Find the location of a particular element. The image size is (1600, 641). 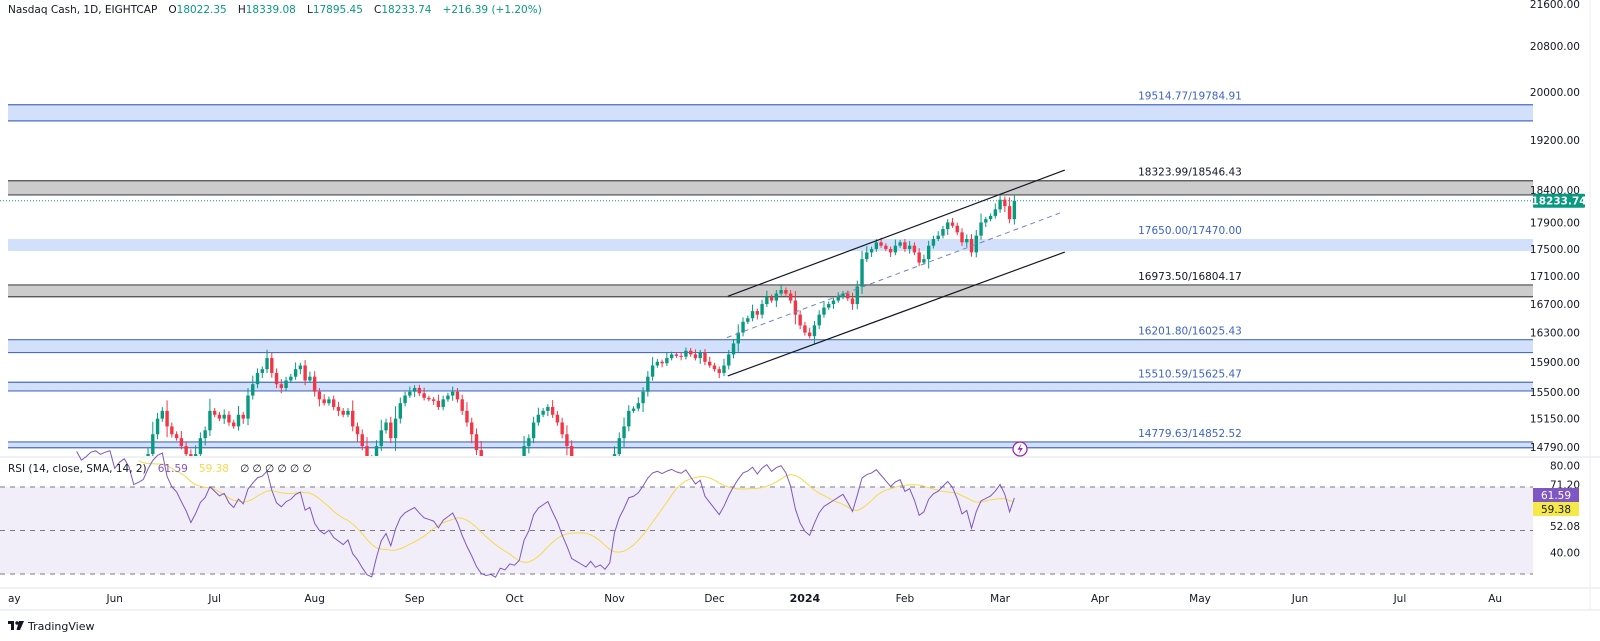

price-tick-label: 17500.00 is located at coordinates (1555, 250).